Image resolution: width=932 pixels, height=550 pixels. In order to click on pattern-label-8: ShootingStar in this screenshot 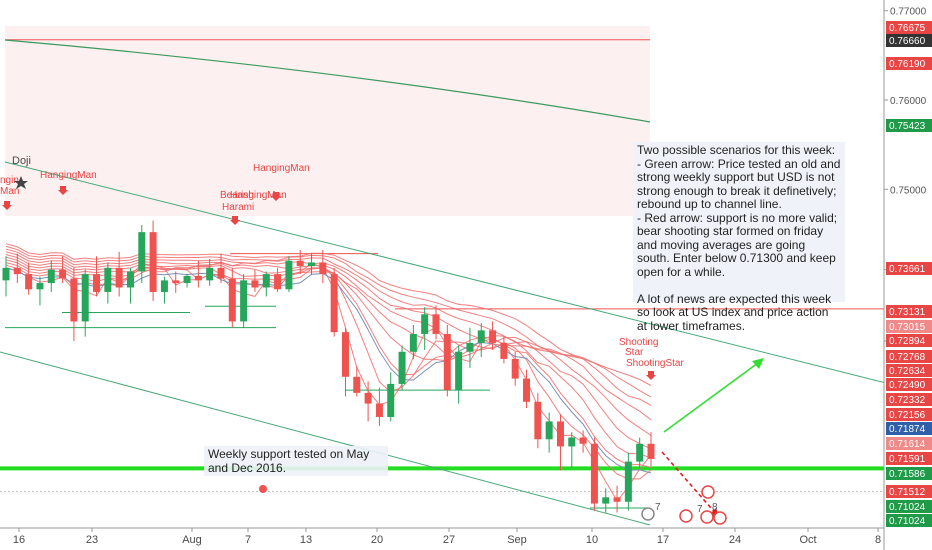, I will do `click(655, 363)`.